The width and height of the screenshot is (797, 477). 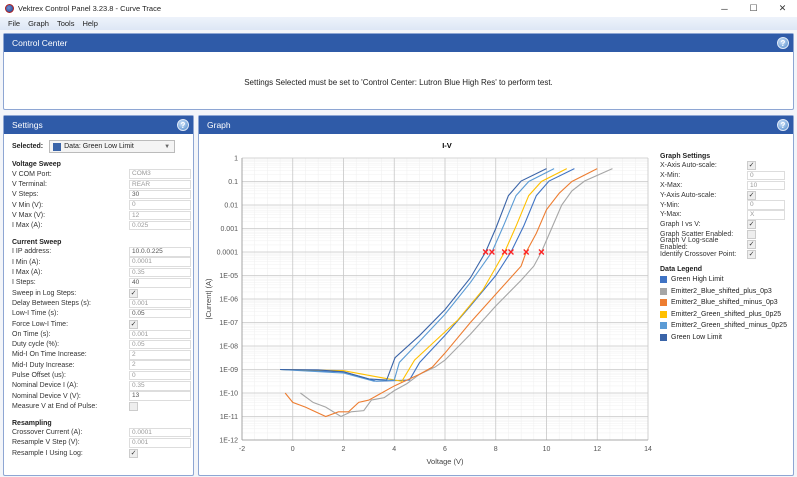 I want to click on legend-item: Emitter2_Blue_shifted_plus_0p3, so click(x=725, y=291).